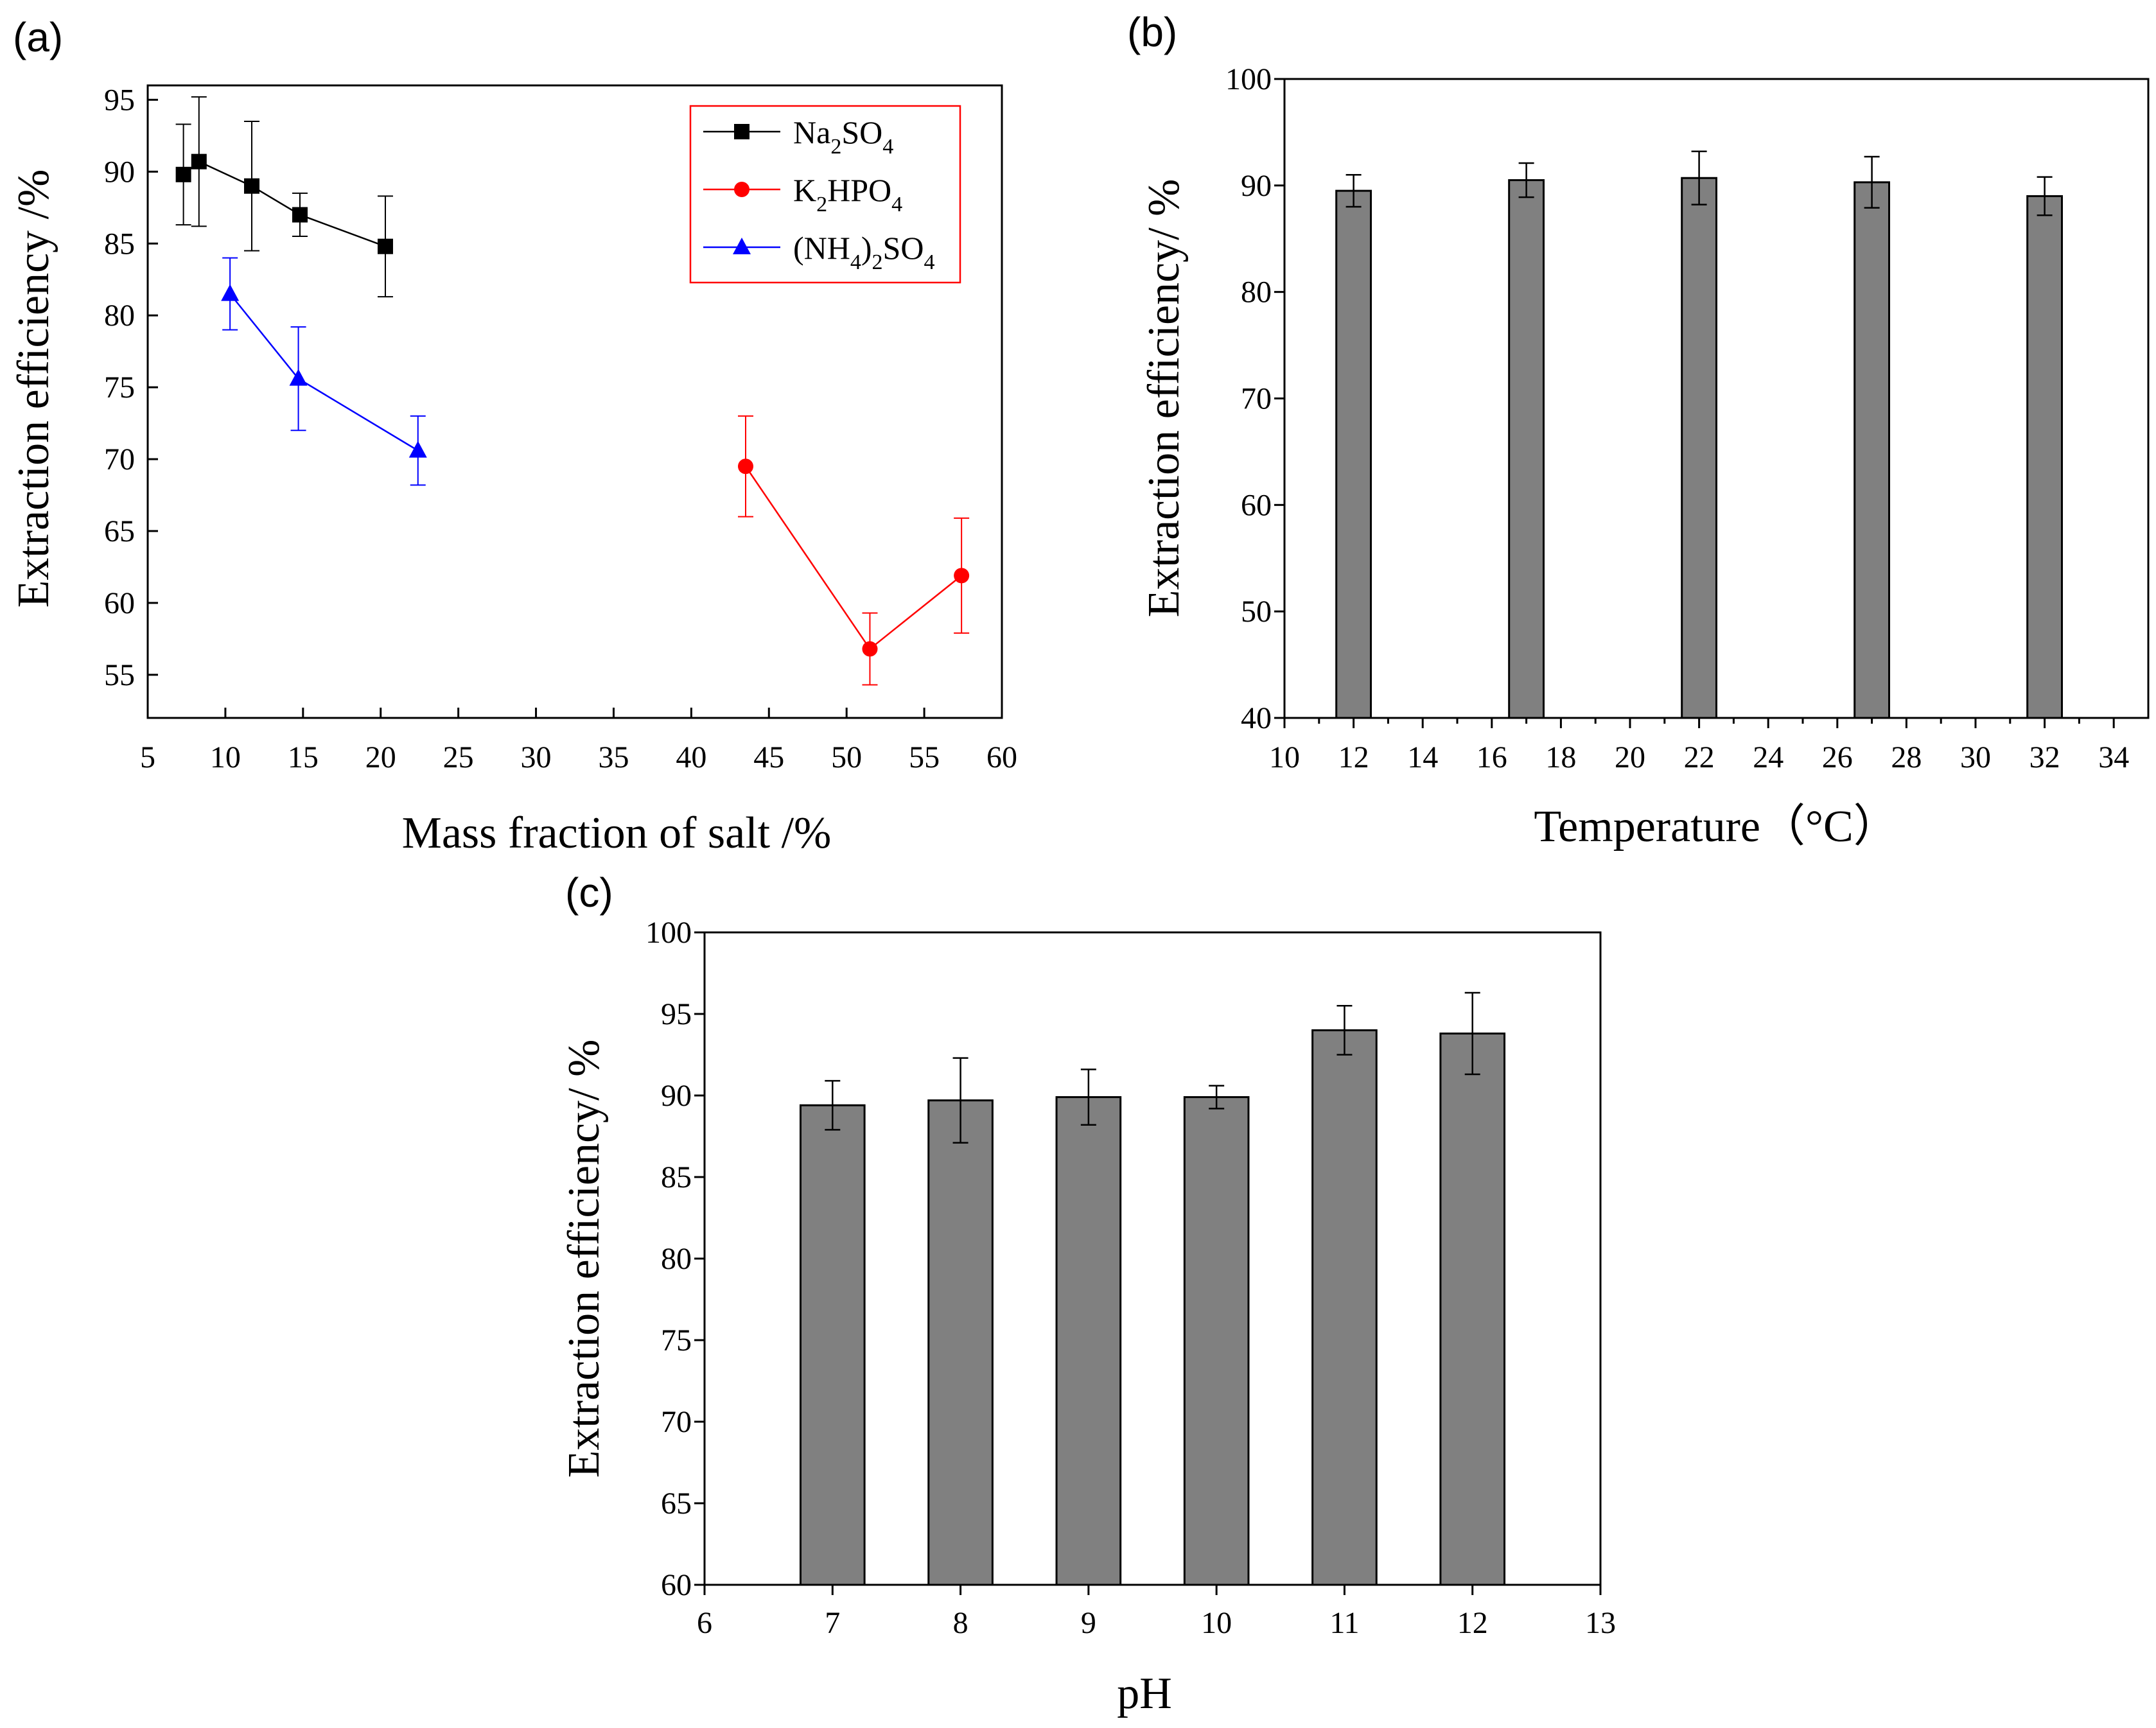  I want to click on x-tick-label: 16, so click(1492, 757).